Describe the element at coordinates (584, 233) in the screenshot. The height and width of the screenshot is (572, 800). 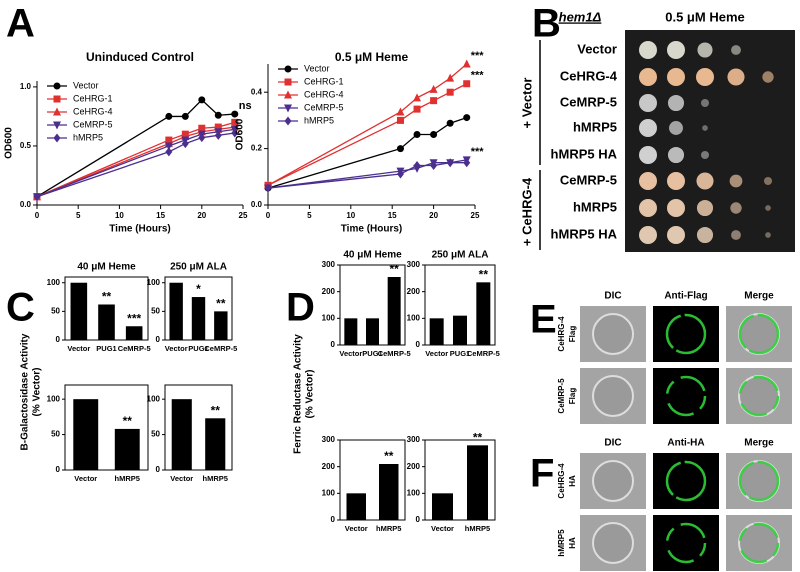
I see `strain-label: hMRP5 HA` at that location.